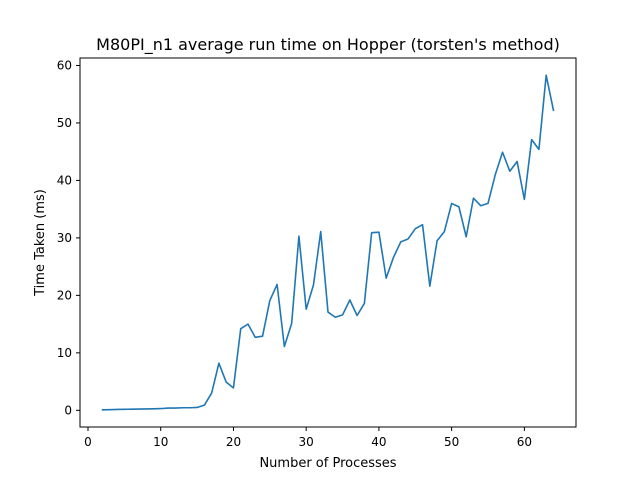 This screenshot has width=640, height=480. I want to click on x-tick-label: 20, so click(233, 442).